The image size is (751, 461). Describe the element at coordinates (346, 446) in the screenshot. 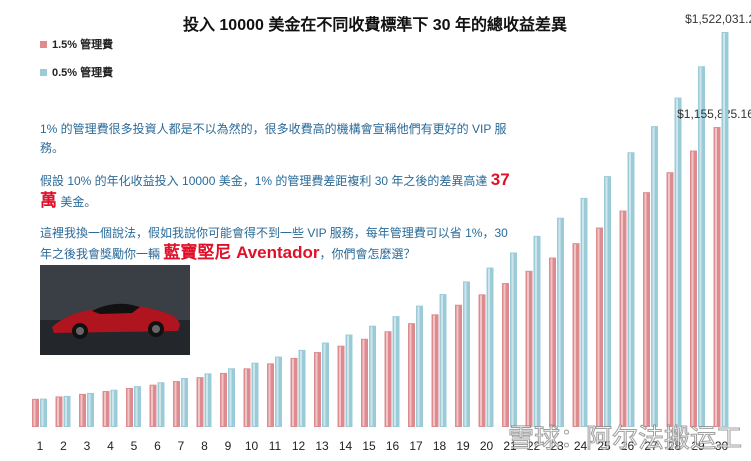

I see `x-tick-label: 14` at that location.